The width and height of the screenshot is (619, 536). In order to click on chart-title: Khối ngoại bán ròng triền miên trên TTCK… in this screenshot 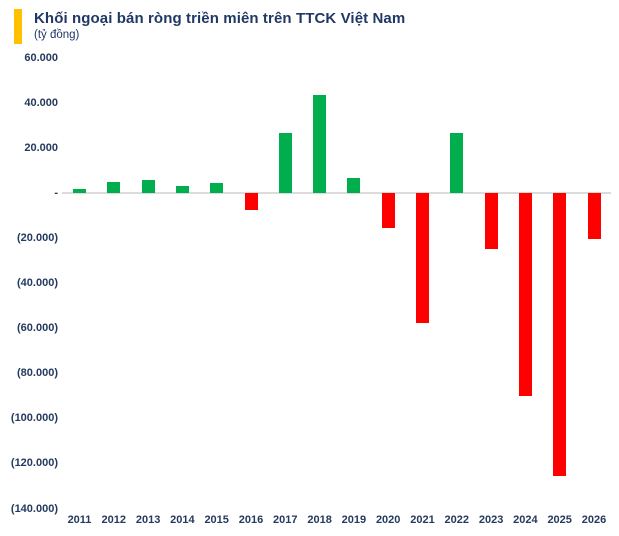, I will do `click(220, 18)`.